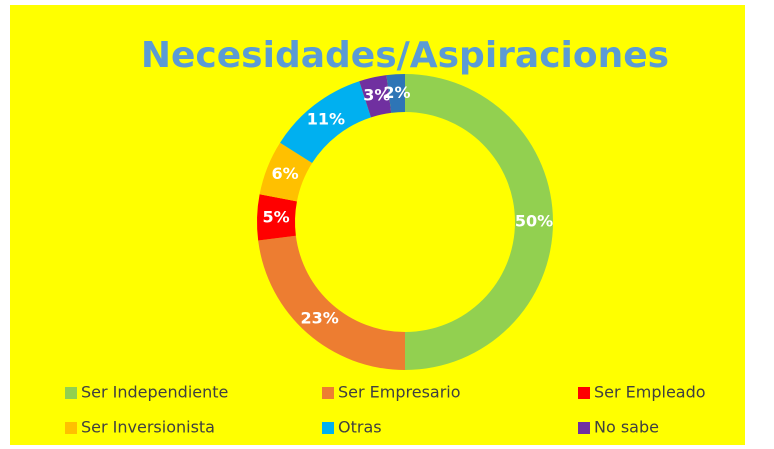 This screenshot has height=449, width=774. I want to click on legend-label: Ser Inversionista, so click(148, 427).